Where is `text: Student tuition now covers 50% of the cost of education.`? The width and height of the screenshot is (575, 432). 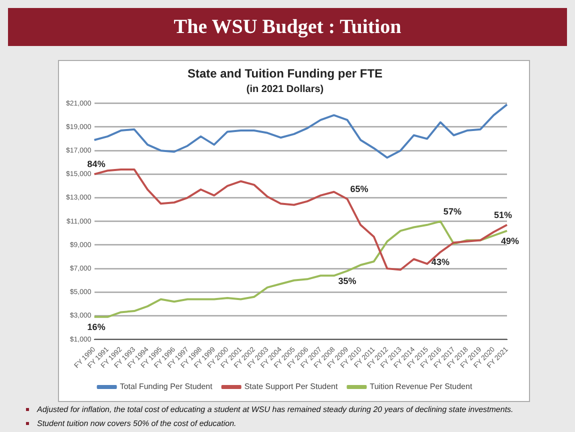
text: Student tuition now covers 50% of the cost of education. is located at coordinates (136, 423).